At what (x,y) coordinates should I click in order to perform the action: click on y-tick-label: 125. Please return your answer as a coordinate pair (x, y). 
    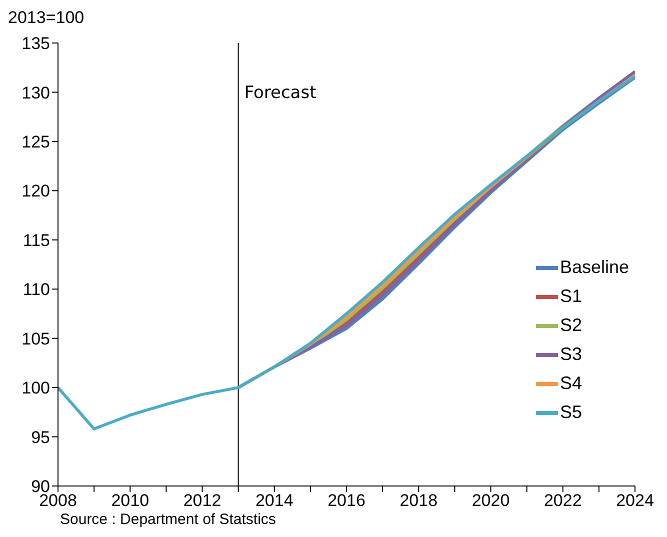
    Looking at the image, I should click on (36, 142).